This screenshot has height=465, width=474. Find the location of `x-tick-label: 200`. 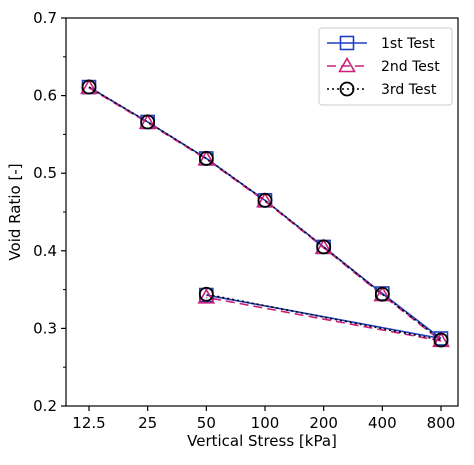

x-tick-label: 200 is located at coordinates (323, 423).